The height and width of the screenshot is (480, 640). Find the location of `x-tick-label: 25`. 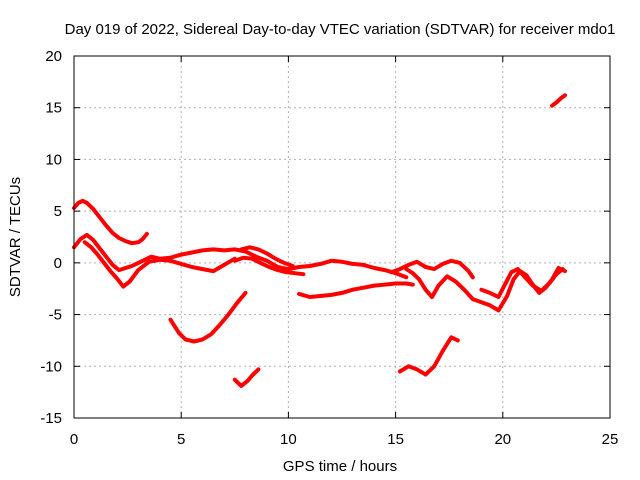

x-tick-label: 25 is located at coordinates (610, 439).